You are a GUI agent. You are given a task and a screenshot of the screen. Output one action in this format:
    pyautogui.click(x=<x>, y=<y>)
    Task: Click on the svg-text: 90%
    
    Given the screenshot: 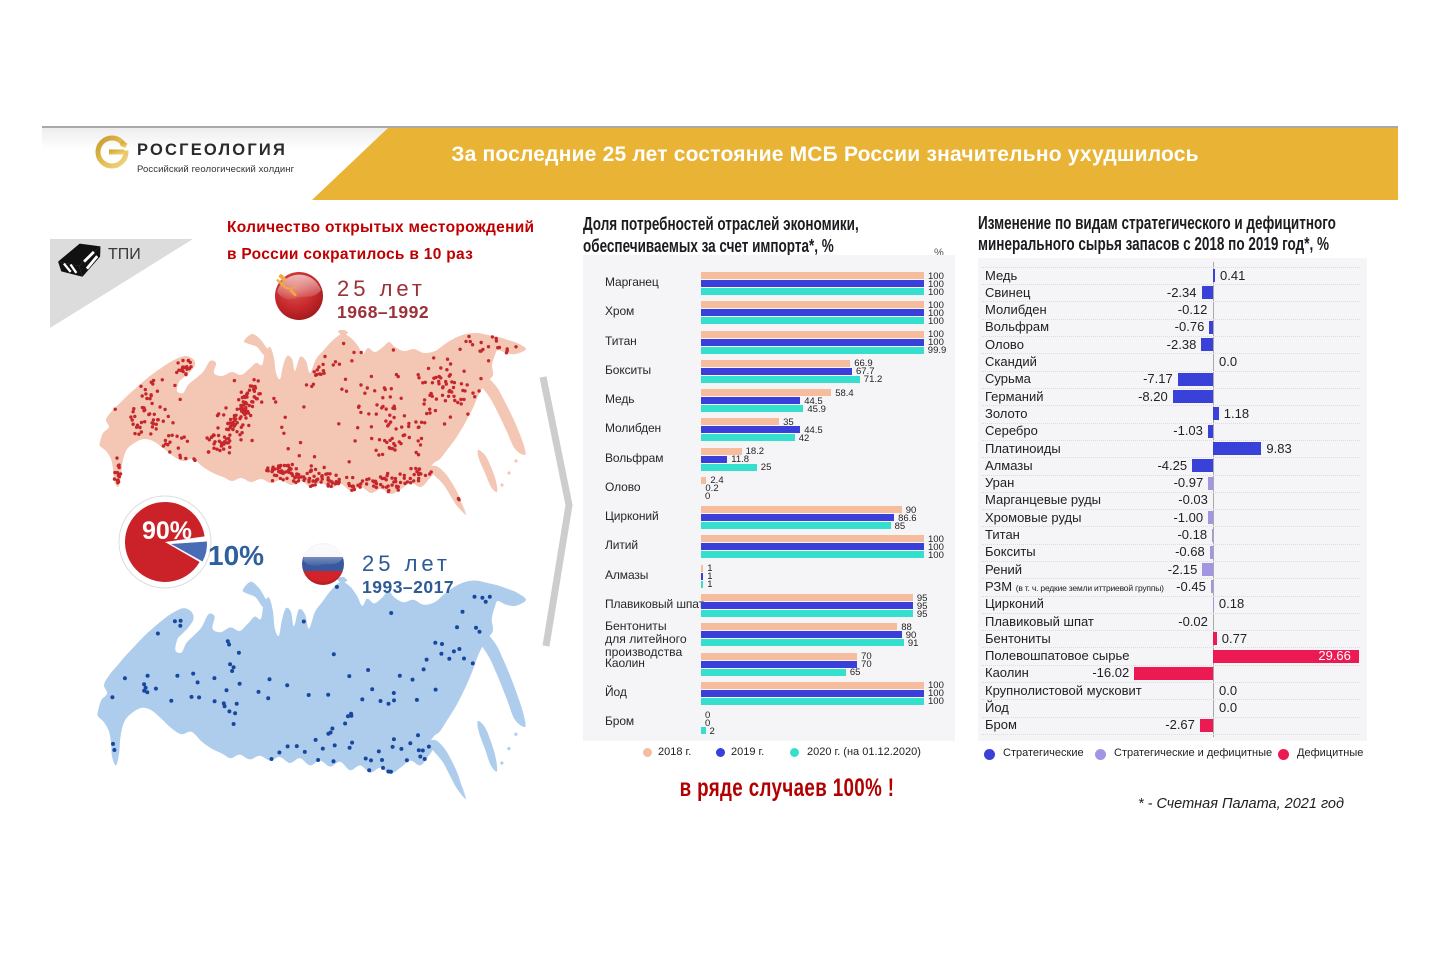 What is the action you would take?
    pyautogui.click(x=167, y=531)
    